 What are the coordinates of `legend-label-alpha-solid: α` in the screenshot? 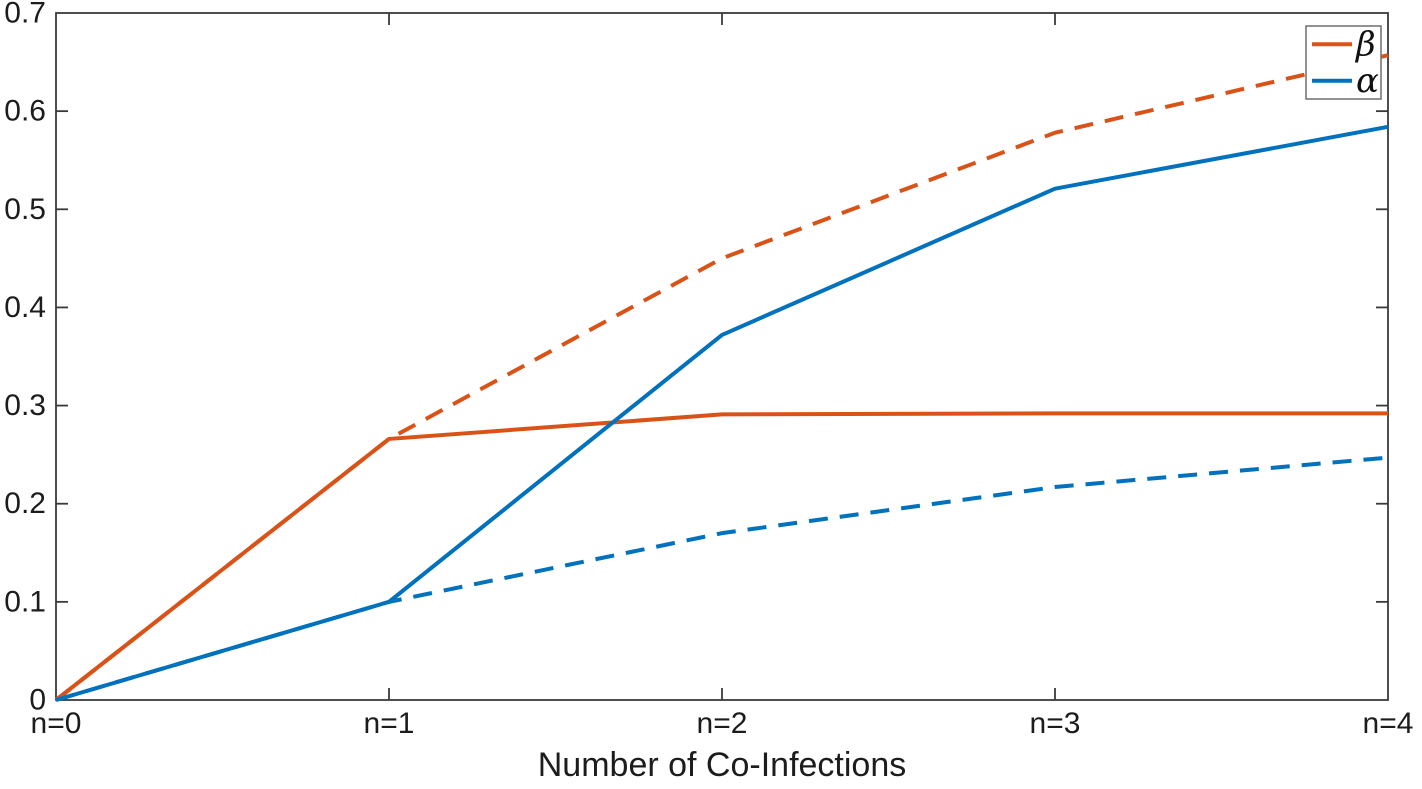 It's located at (1367, 81).